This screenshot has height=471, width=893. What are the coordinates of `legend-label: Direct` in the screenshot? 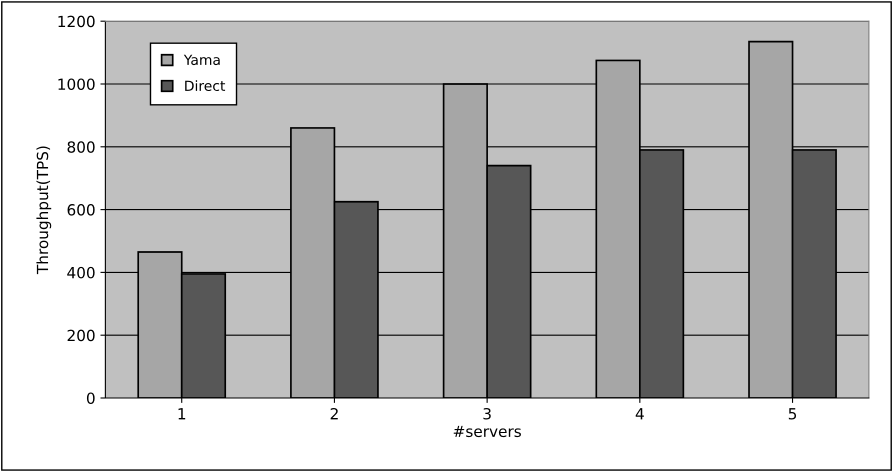 It's located at (205, 86).